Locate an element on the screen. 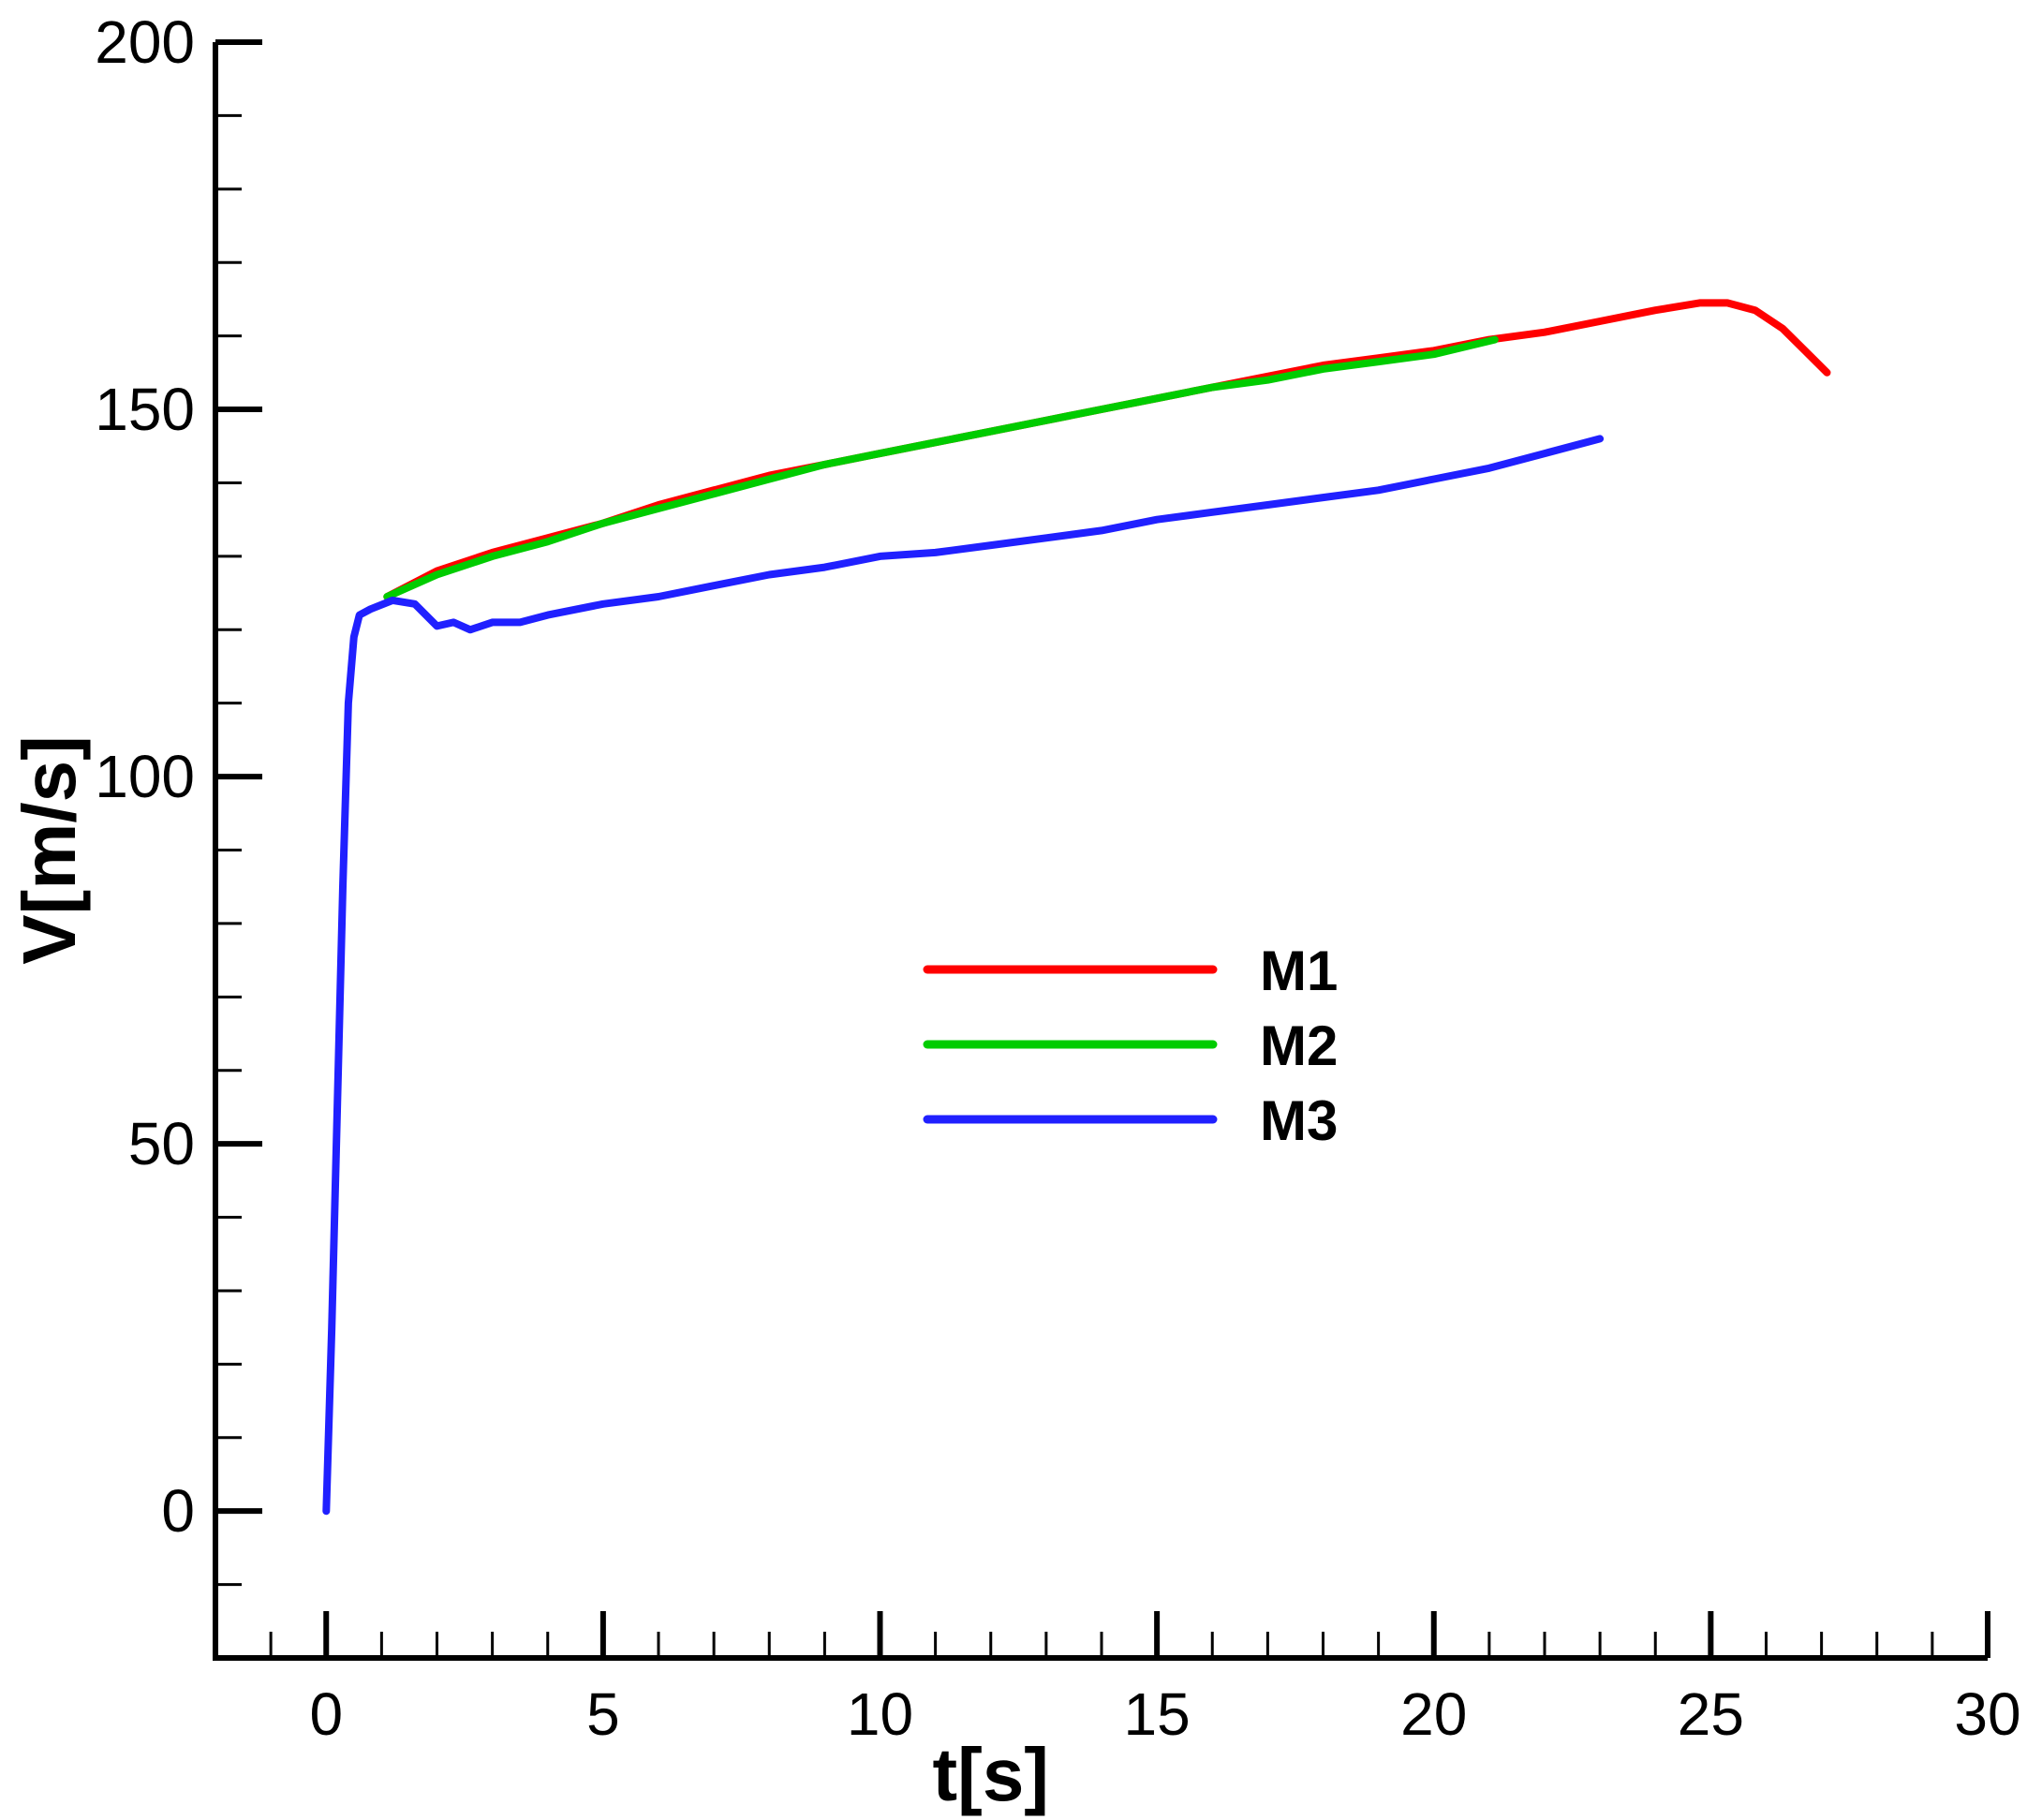  legend-label-m3: M3 is located at coordinates (1299, 1120).